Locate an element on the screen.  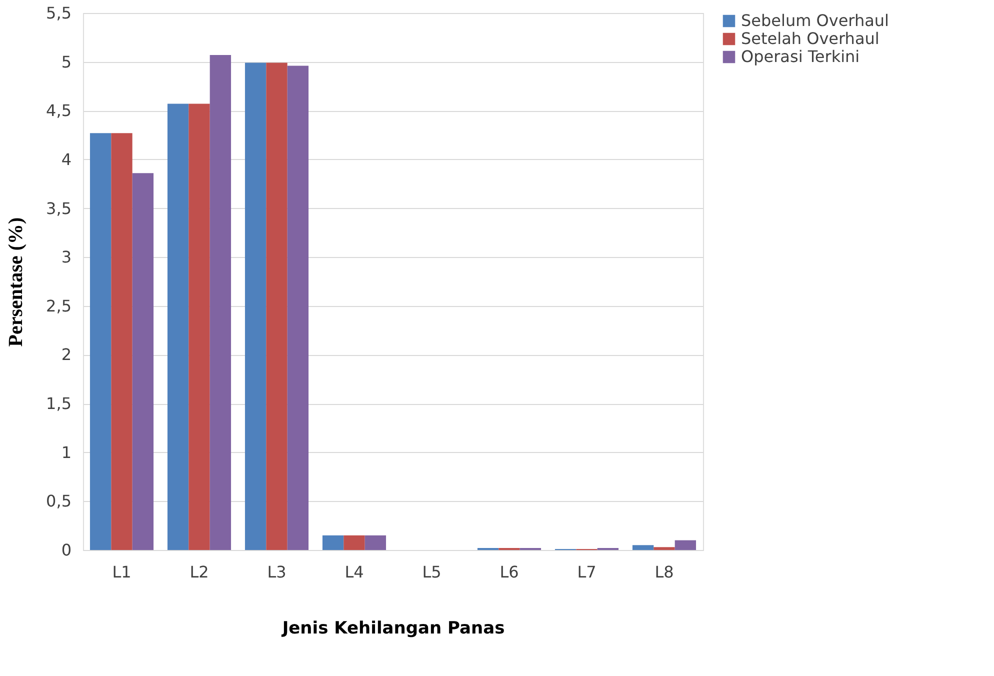
x-tick-label: L1 is located at coordinates (122, 572).